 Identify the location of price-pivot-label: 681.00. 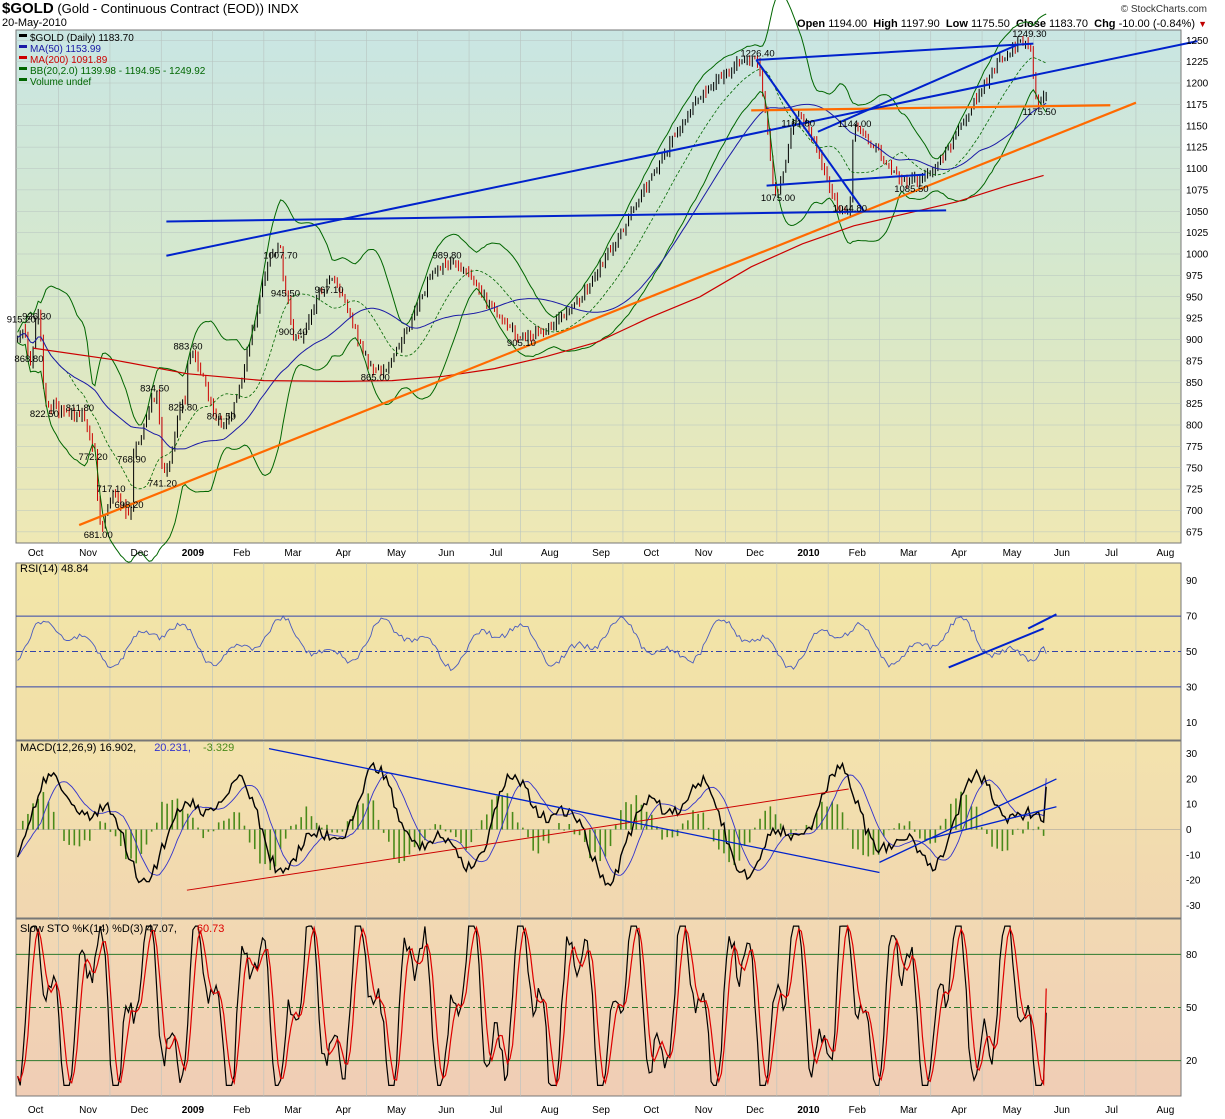
(98, 535).